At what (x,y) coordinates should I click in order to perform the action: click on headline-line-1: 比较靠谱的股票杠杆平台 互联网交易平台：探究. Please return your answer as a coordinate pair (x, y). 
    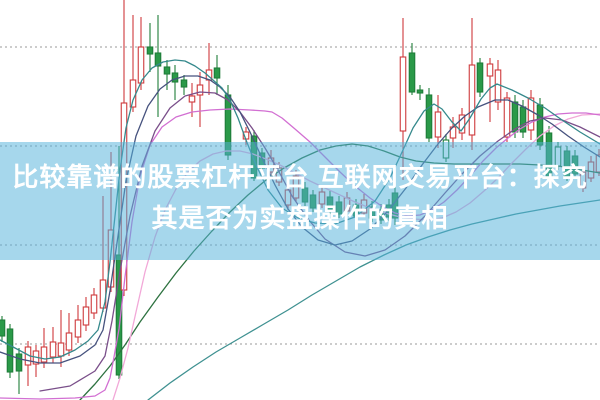
    Looking at the image, I should click on (300, 177).